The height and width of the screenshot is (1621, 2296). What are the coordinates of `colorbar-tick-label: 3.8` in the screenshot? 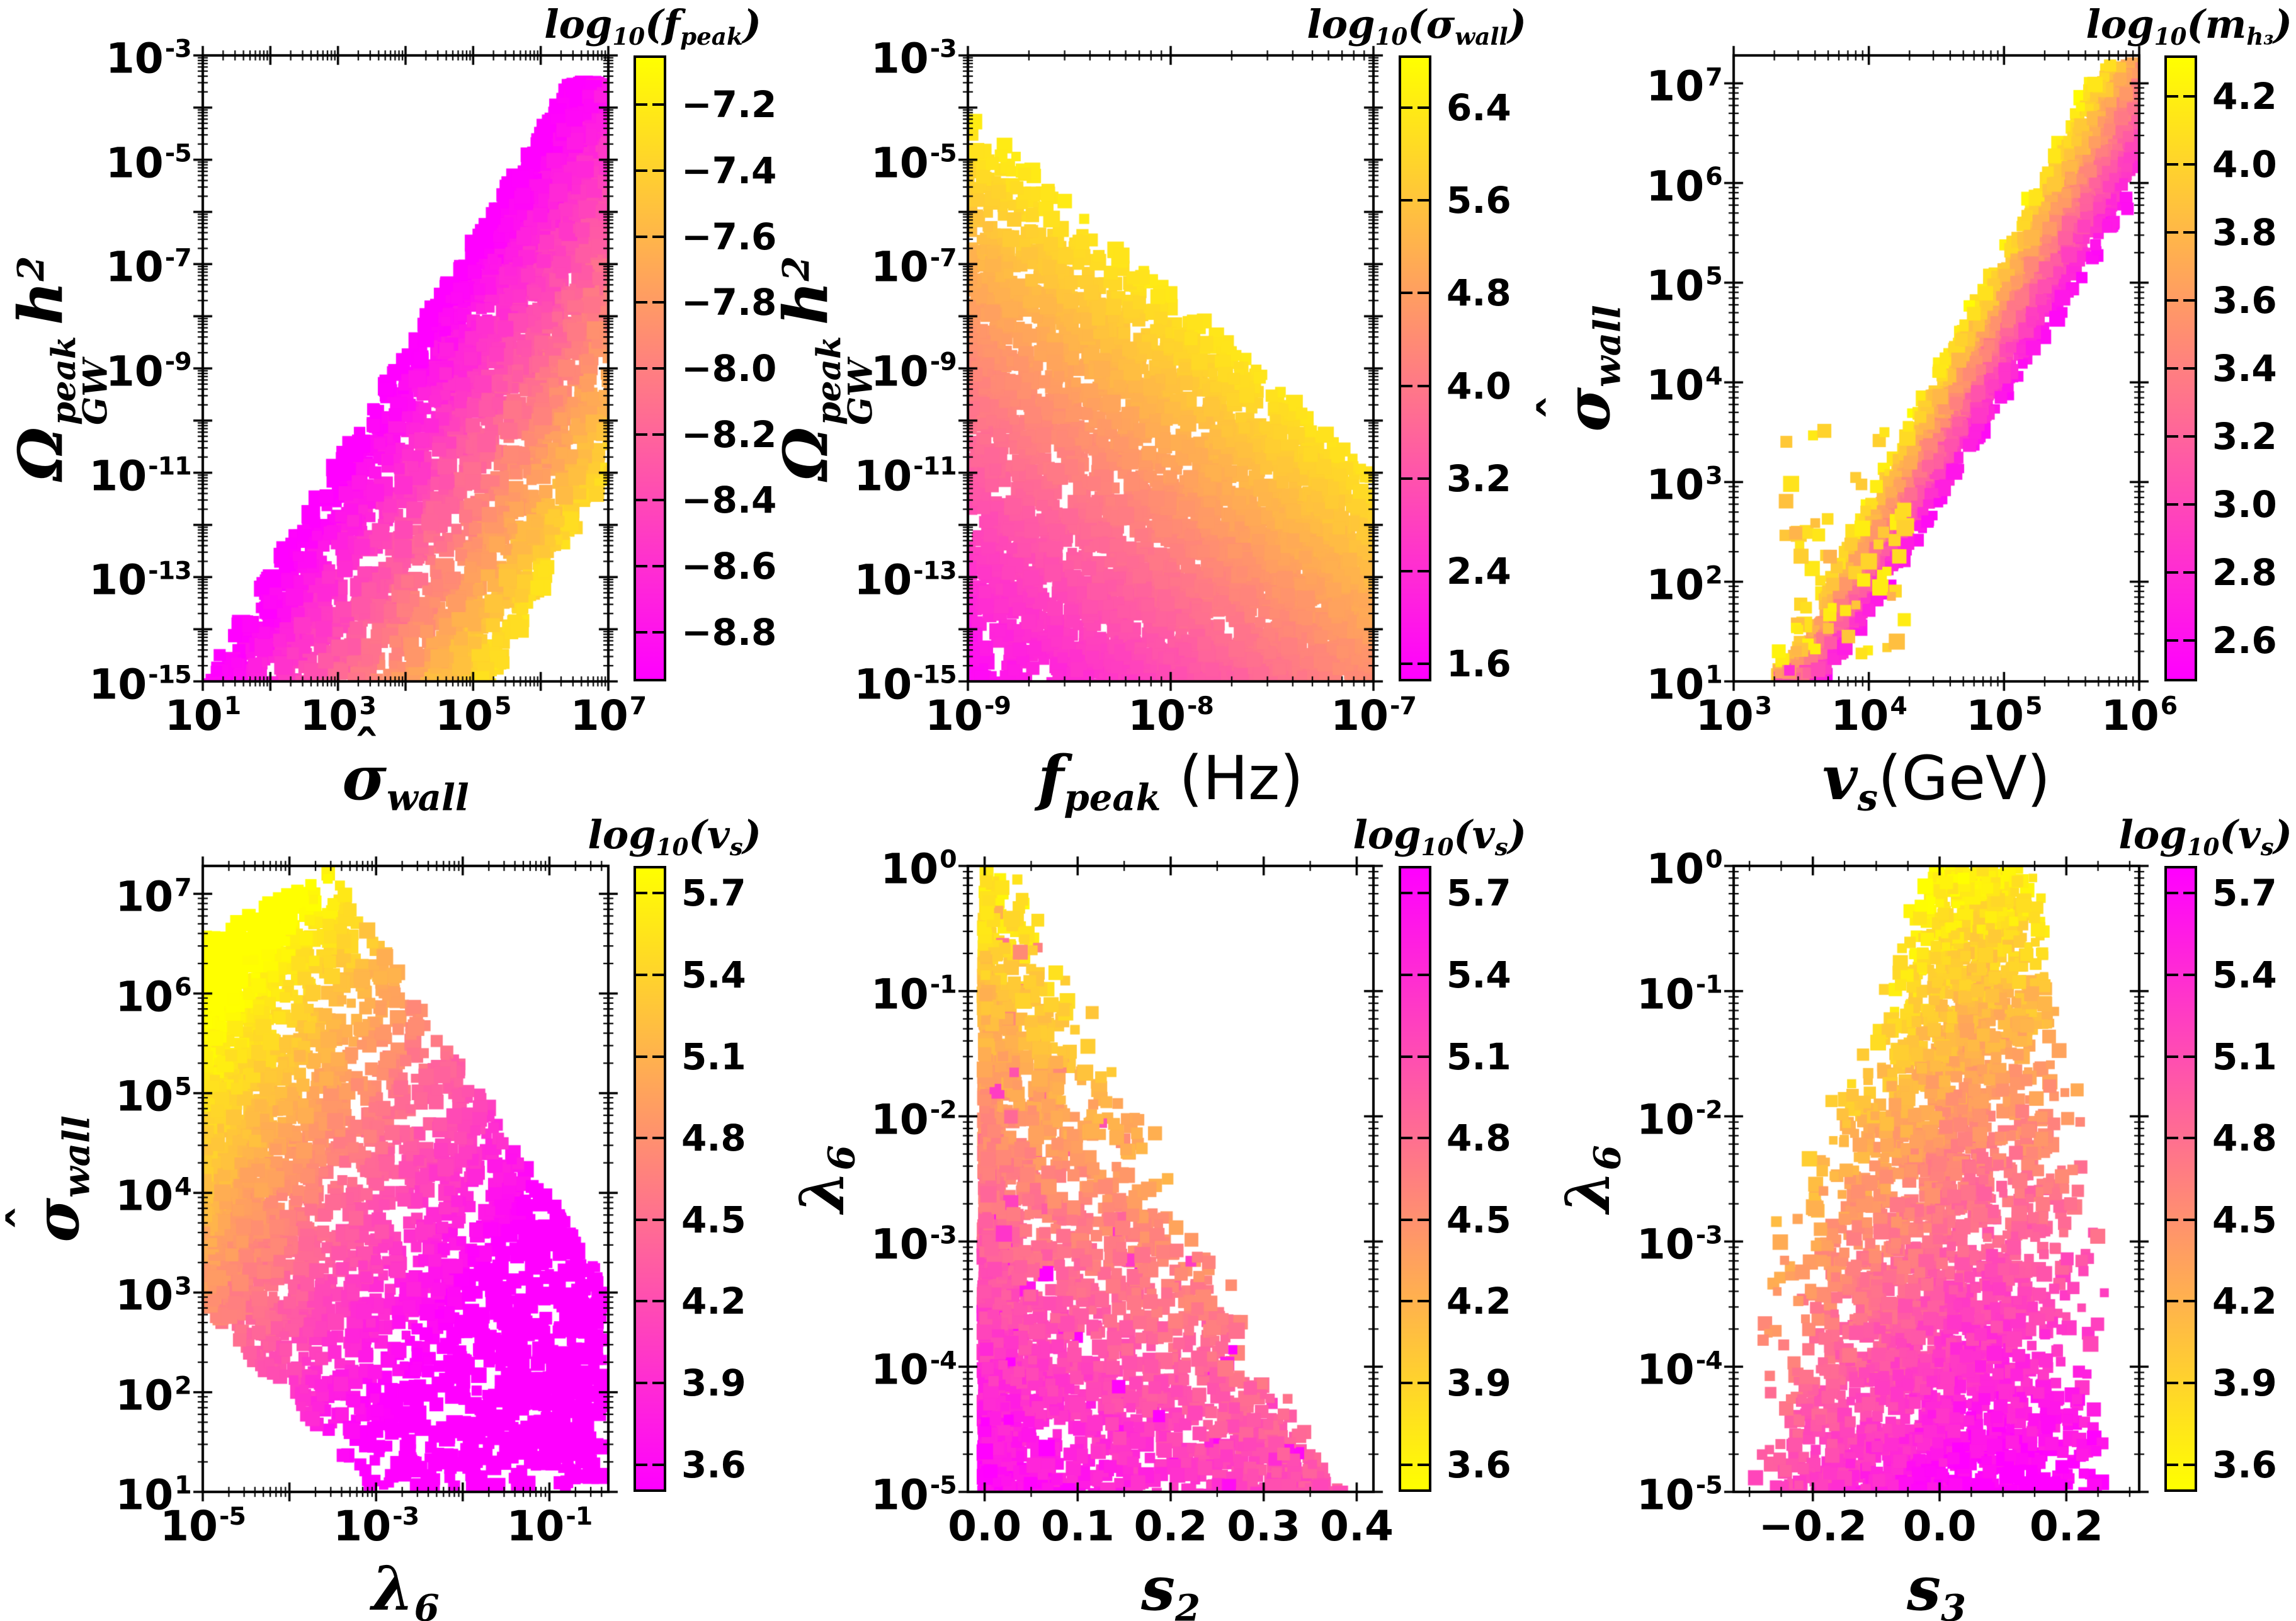 It's located at (2245, 232).